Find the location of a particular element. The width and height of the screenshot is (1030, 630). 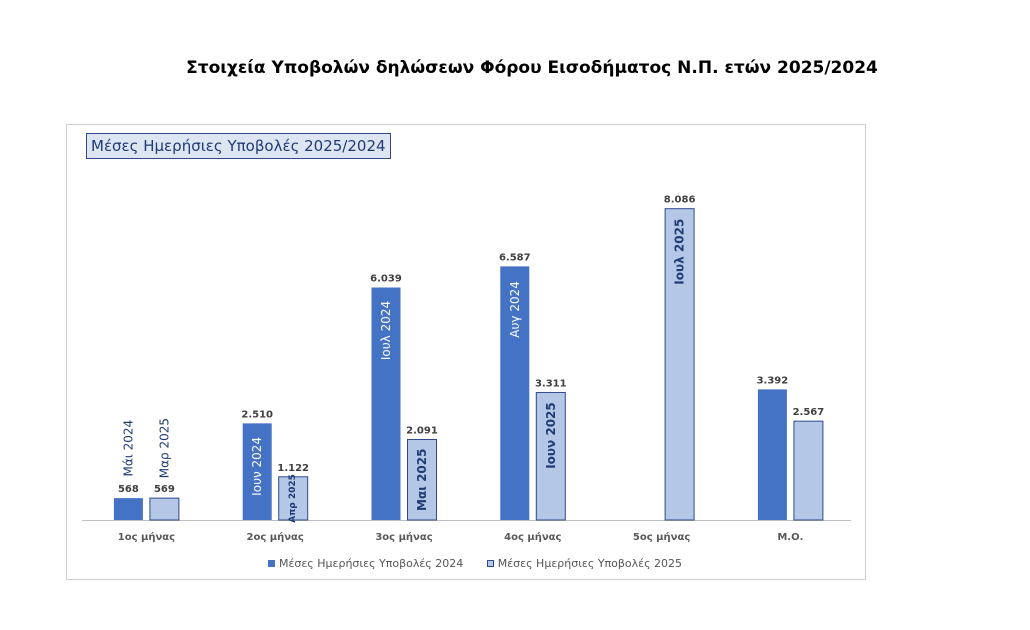

month-label-2025: Μαι 2025 is located at coordinates (422, 480).